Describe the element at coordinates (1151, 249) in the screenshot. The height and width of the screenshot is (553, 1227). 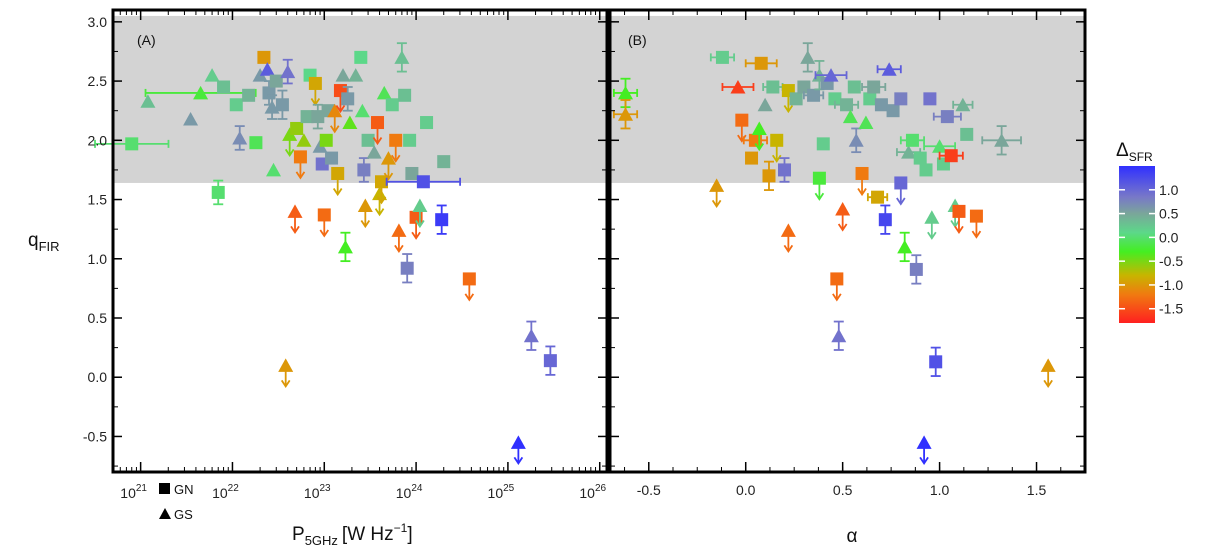
I see `colorbar-ticks: 1.0 0.5 0.0 -0.5 -1.0 -1.5` at that location.